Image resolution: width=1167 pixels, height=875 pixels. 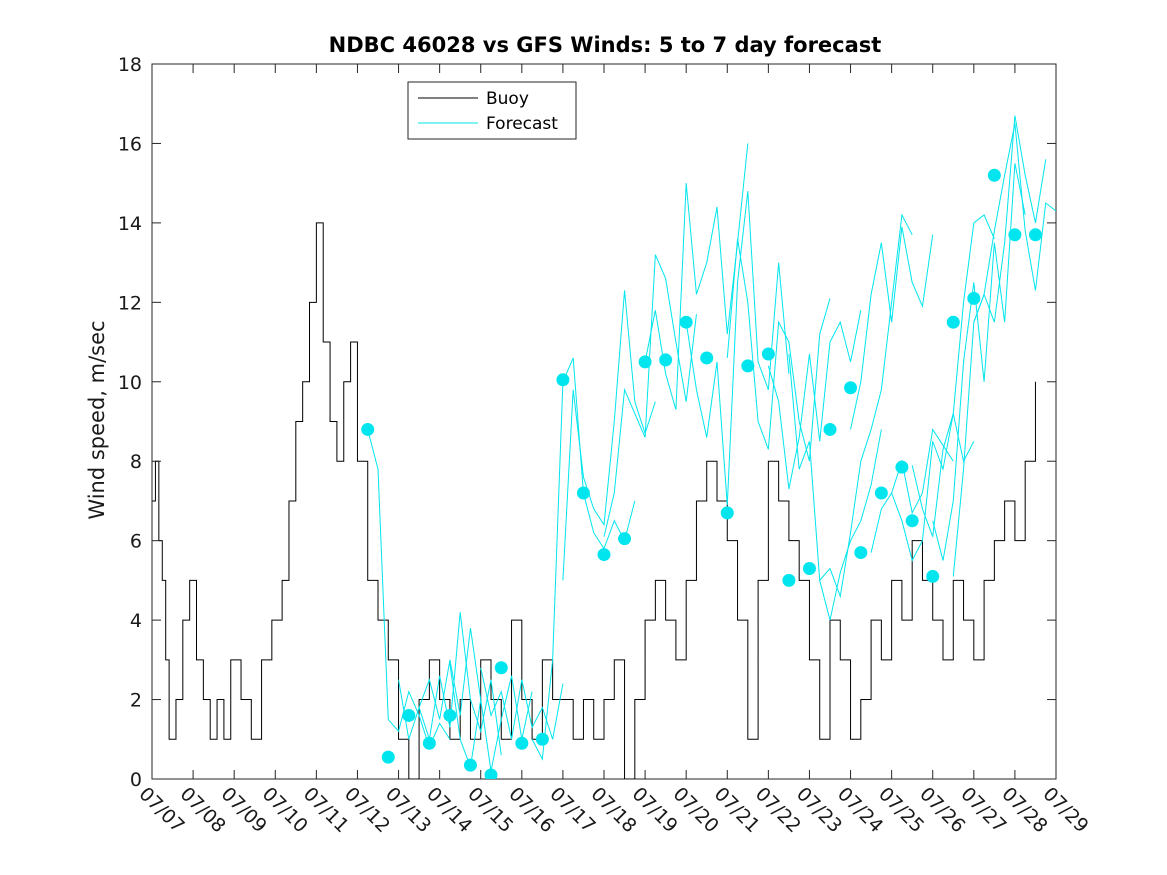 I want to click on y-tick-label: 14, so click(x=130, y=224).